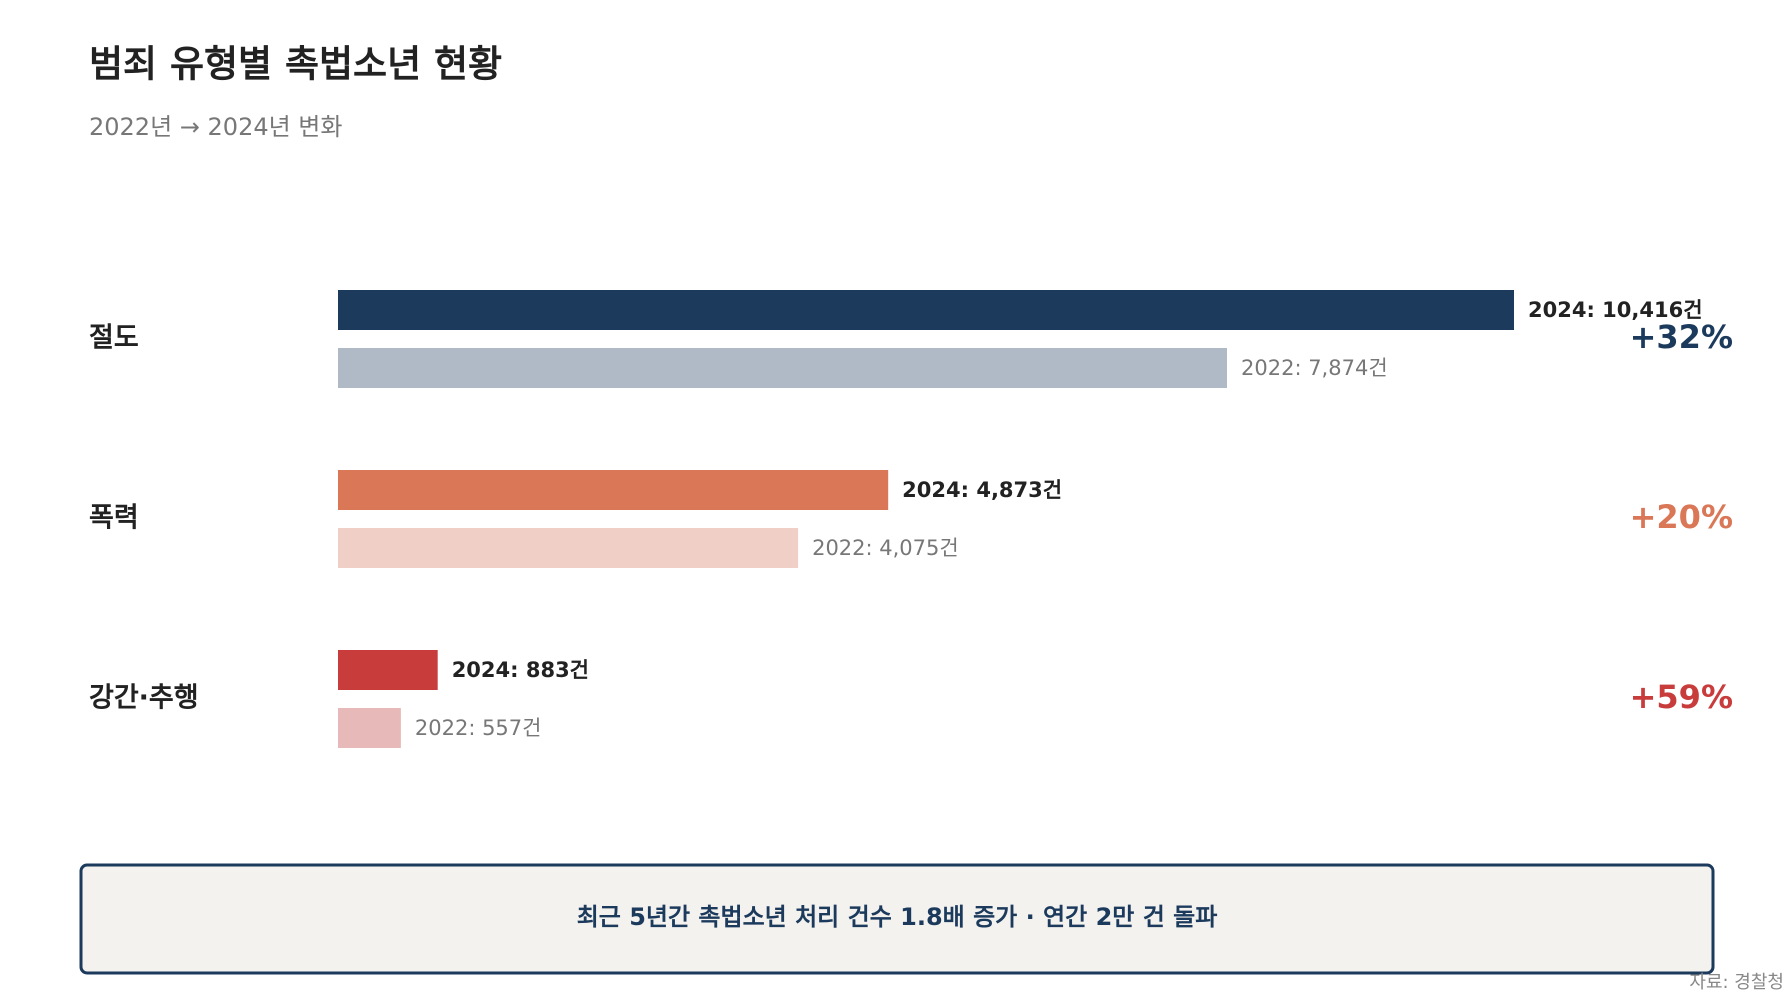  Describe the element at coordinates (520, 670) in the screenshot. I see `value-label: 2024: 883건` at that location.